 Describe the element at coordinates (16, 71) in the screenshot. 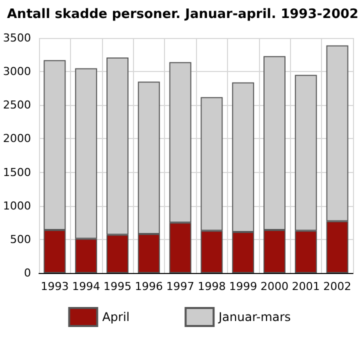

I see `y-tick-label: 3000` at that location.